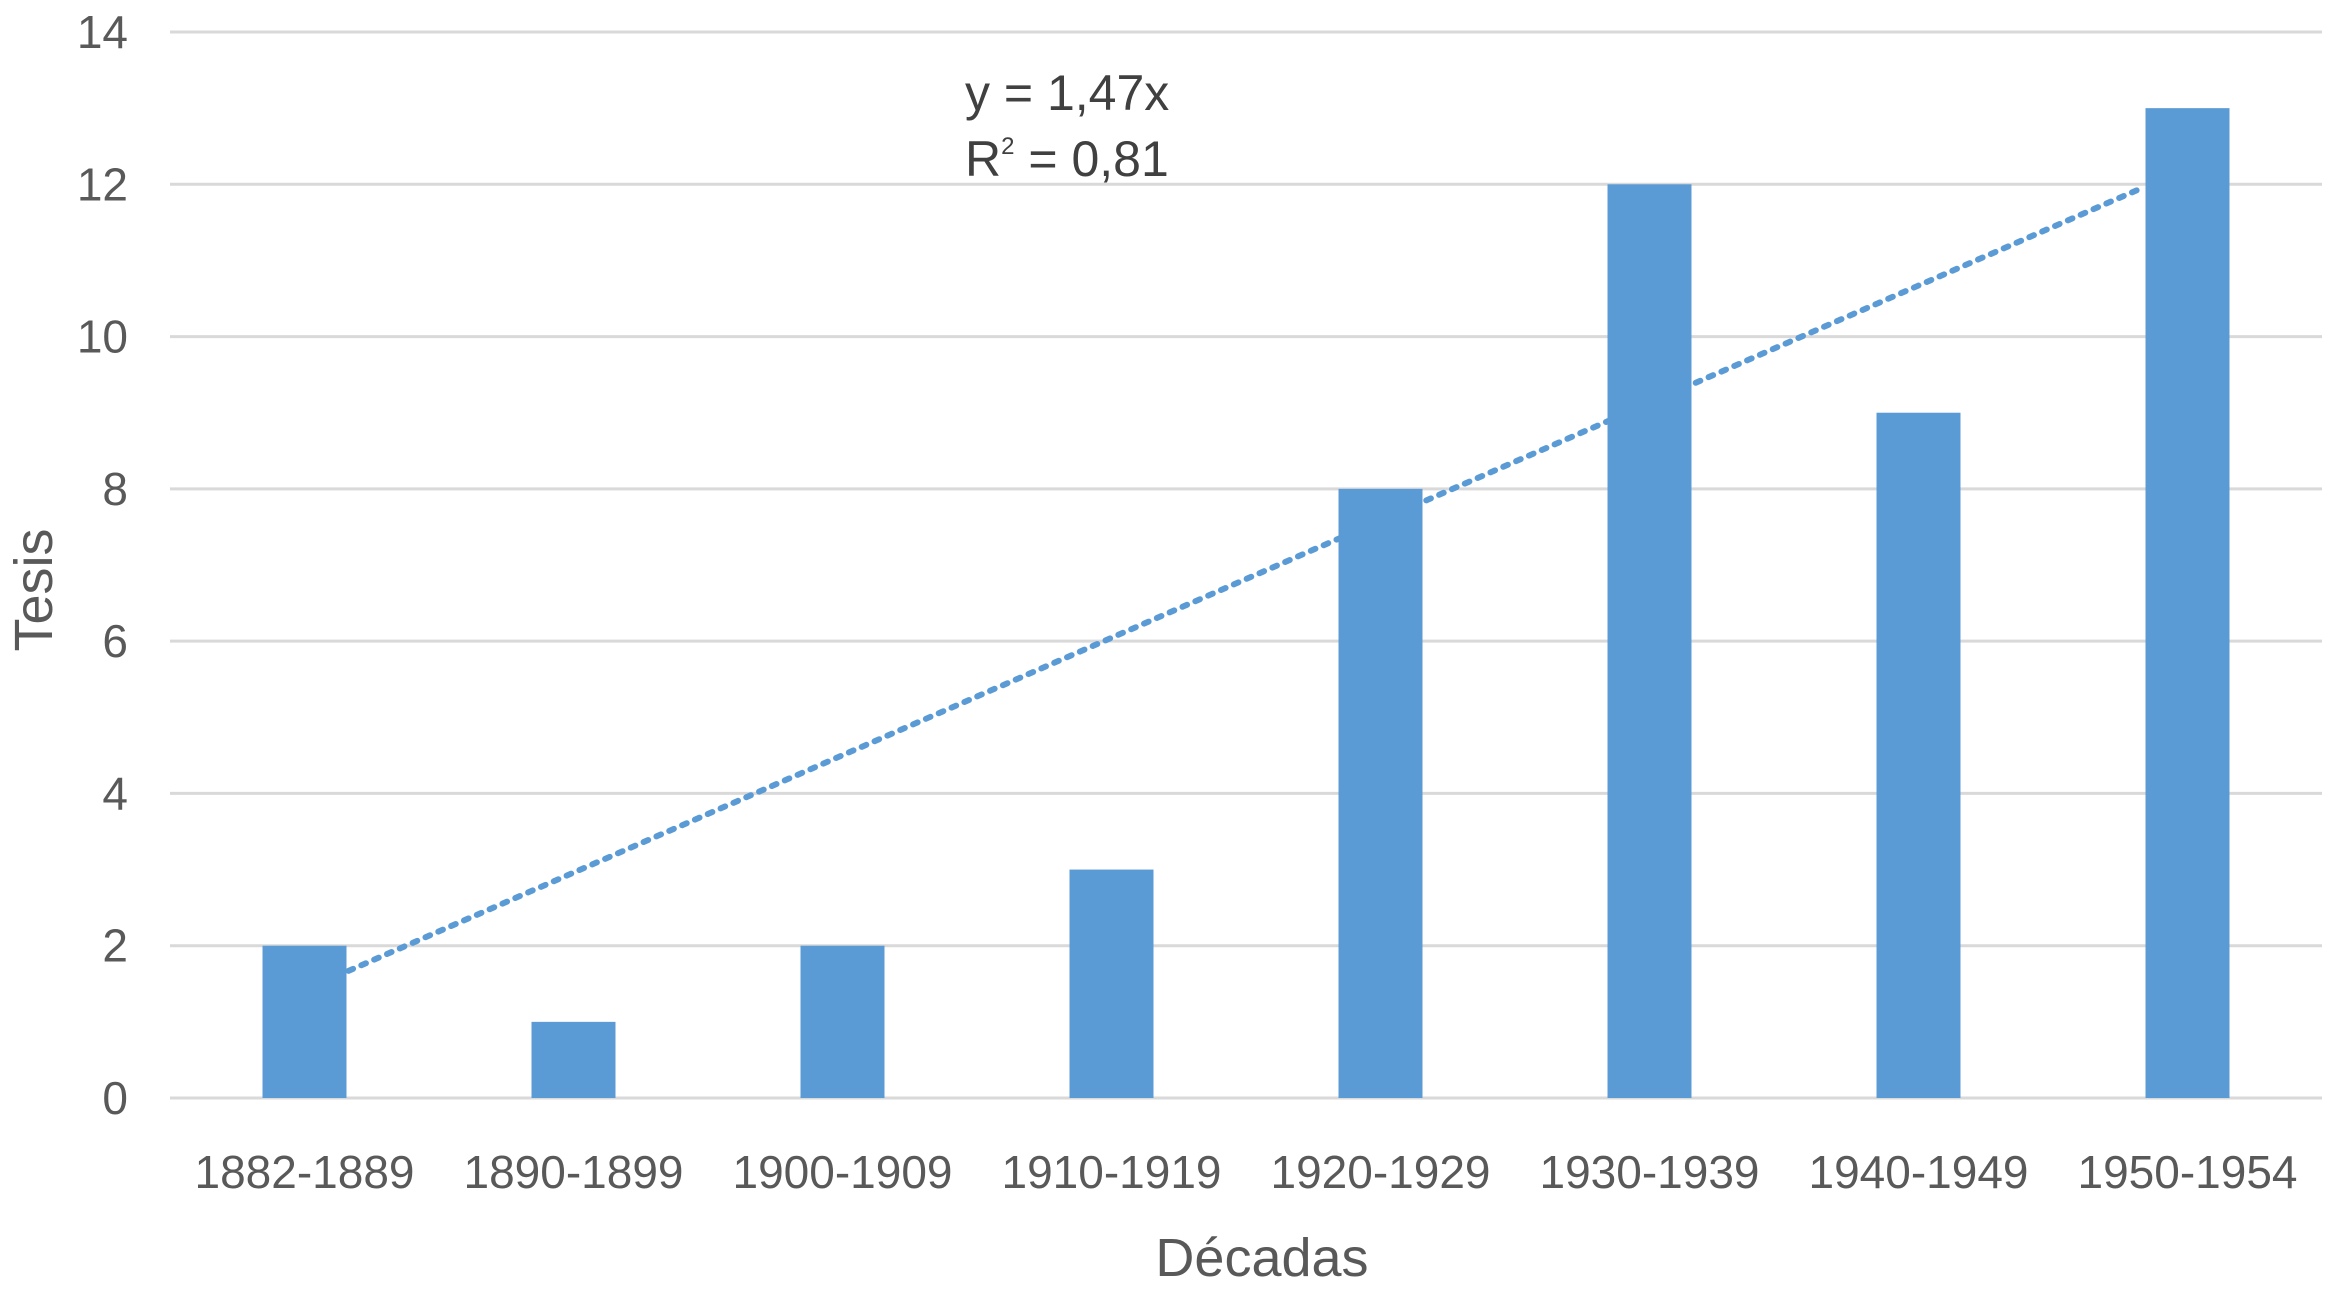 This screenshot has width=2332, height=1291. I want to click on x-tick-label: 1910-1919, so click(1112, 1172).